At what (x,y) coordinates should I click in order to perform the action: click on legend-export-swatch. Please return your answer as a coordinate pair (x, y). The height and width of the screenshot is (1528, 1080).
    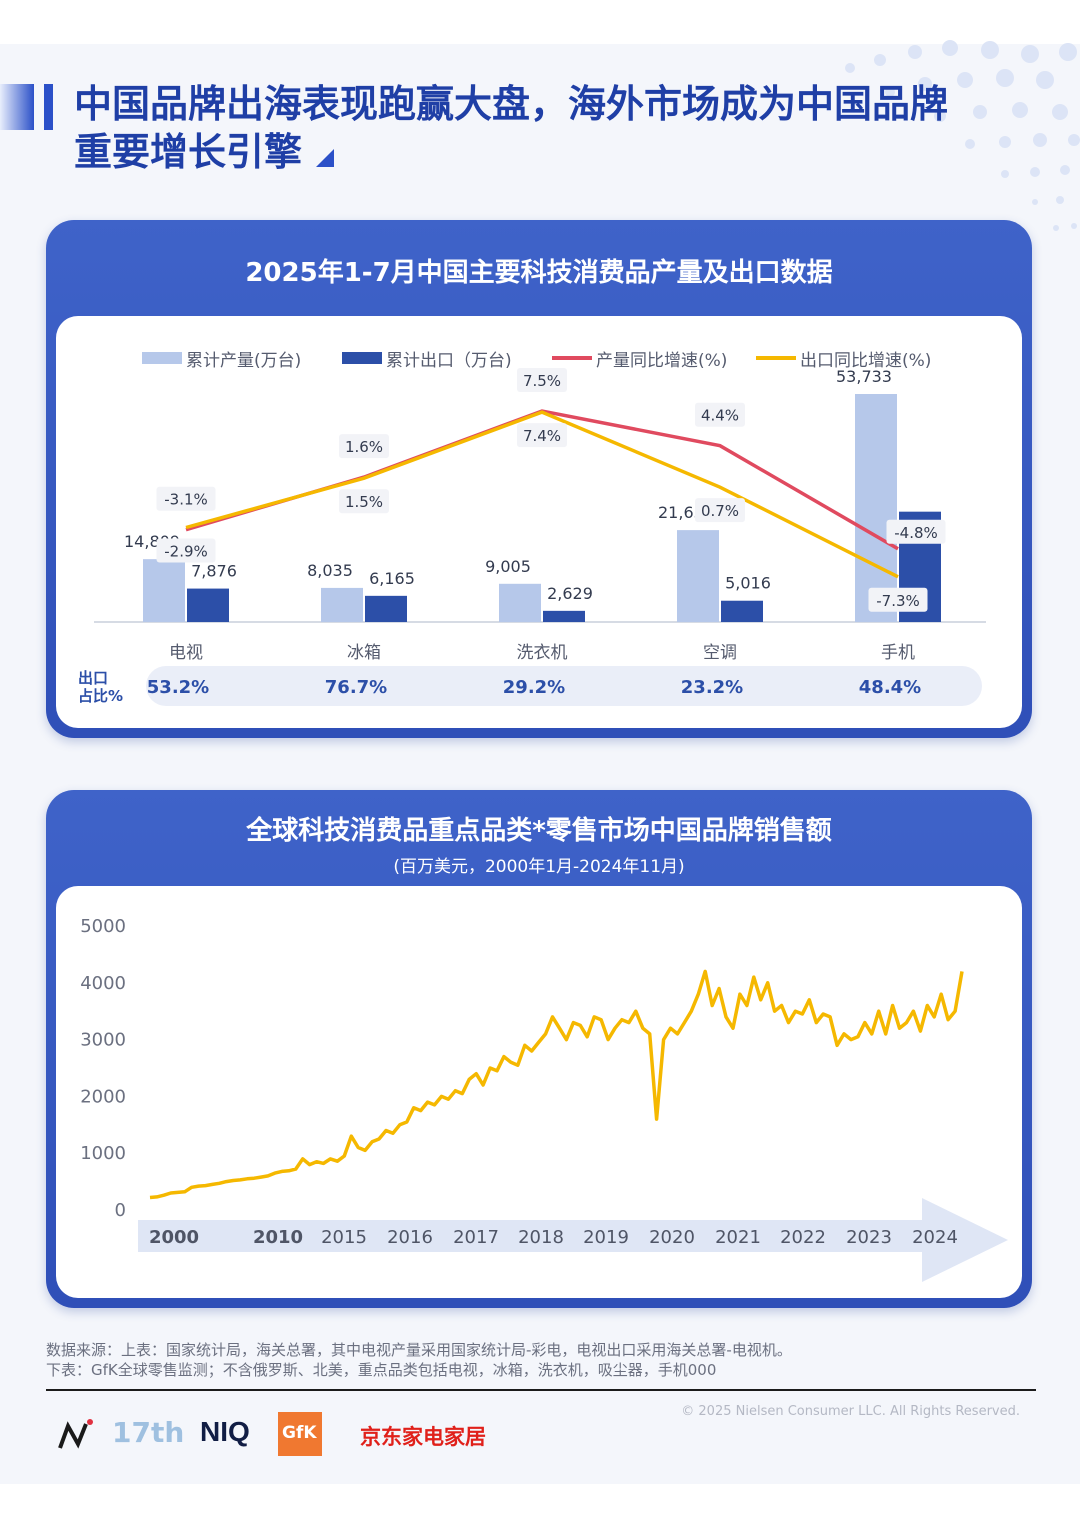
    Looking at the image, I should click on (362, 358).